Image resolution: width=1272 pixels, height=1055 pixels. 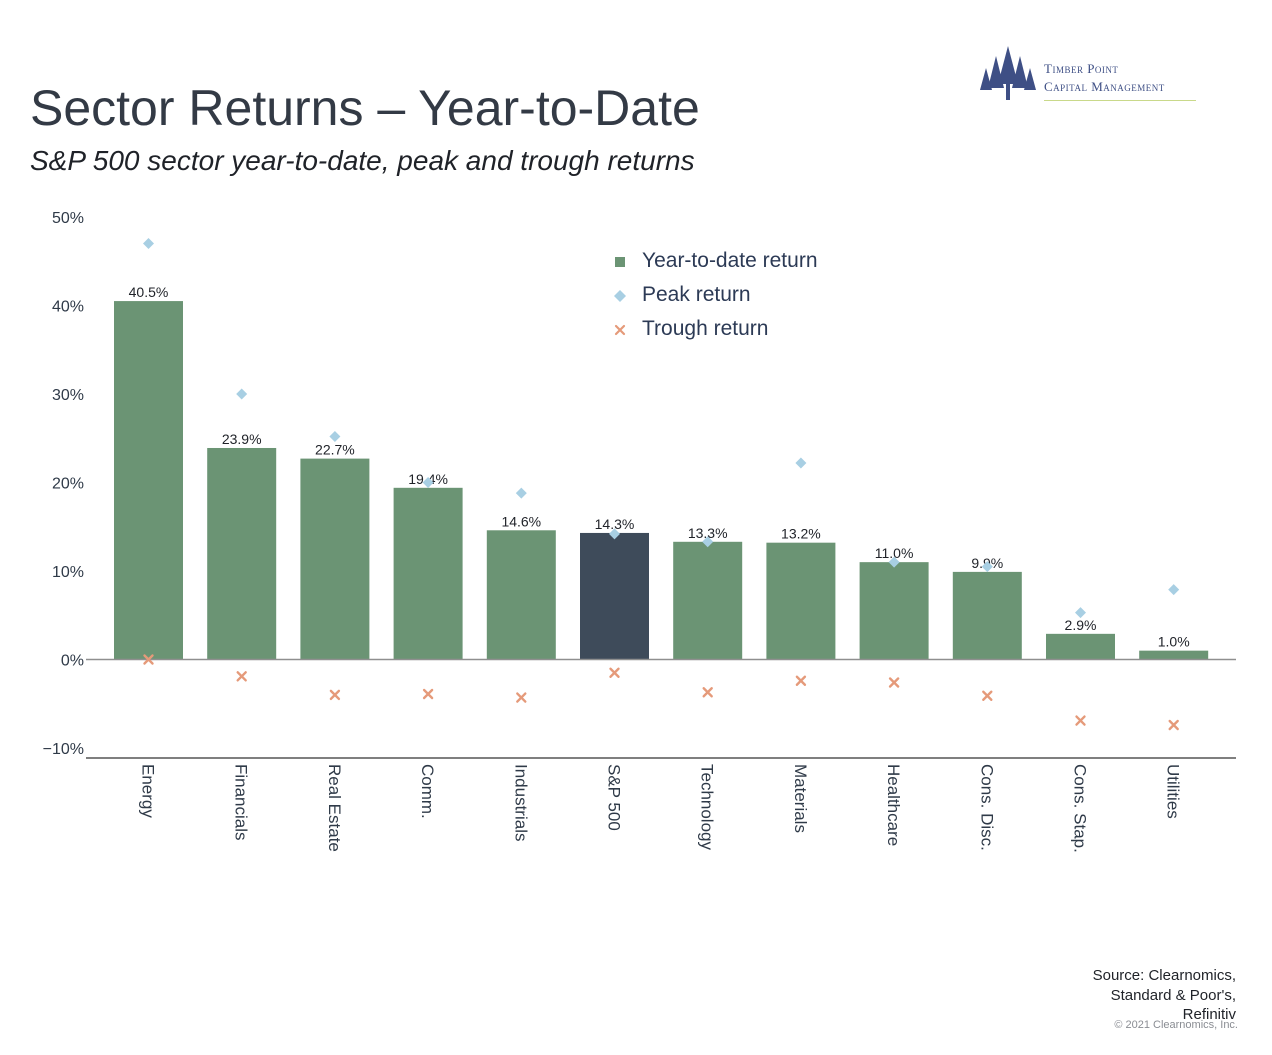 I want to click on company-logo: Timber Point Capital Management, so click(x=1093, y=76).